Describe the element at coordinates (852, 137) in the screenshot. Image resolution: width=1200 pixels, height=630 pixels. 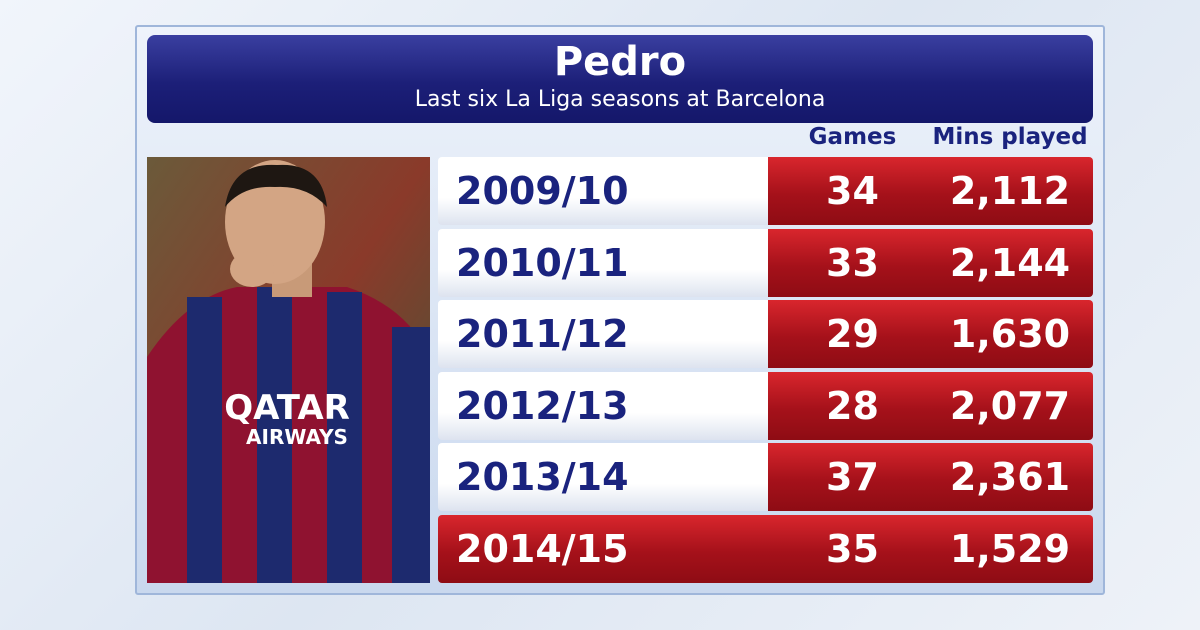
I see `column-header: Games` at that location.